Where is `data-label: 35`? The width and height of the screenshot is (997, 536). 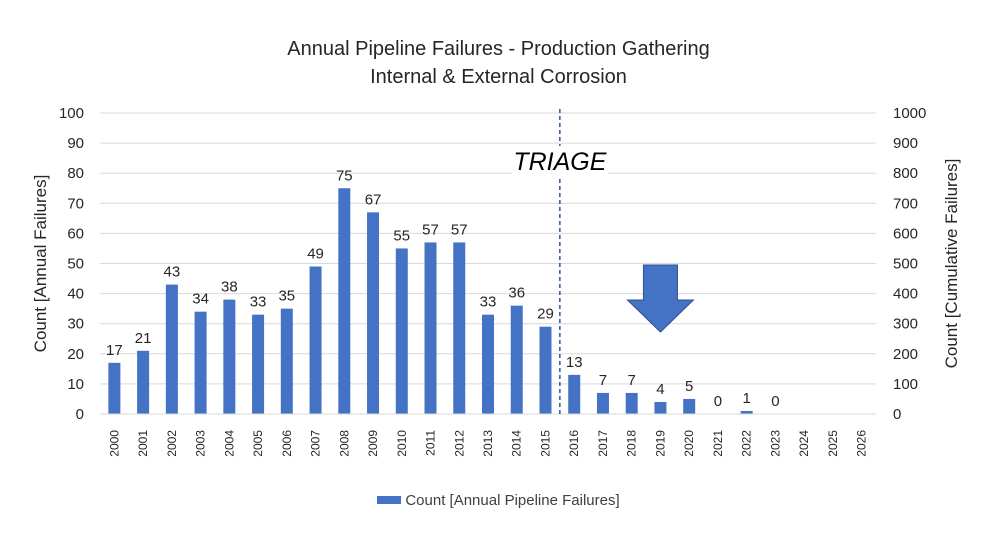 data-label: 35 is located at coordinates (286, 296).